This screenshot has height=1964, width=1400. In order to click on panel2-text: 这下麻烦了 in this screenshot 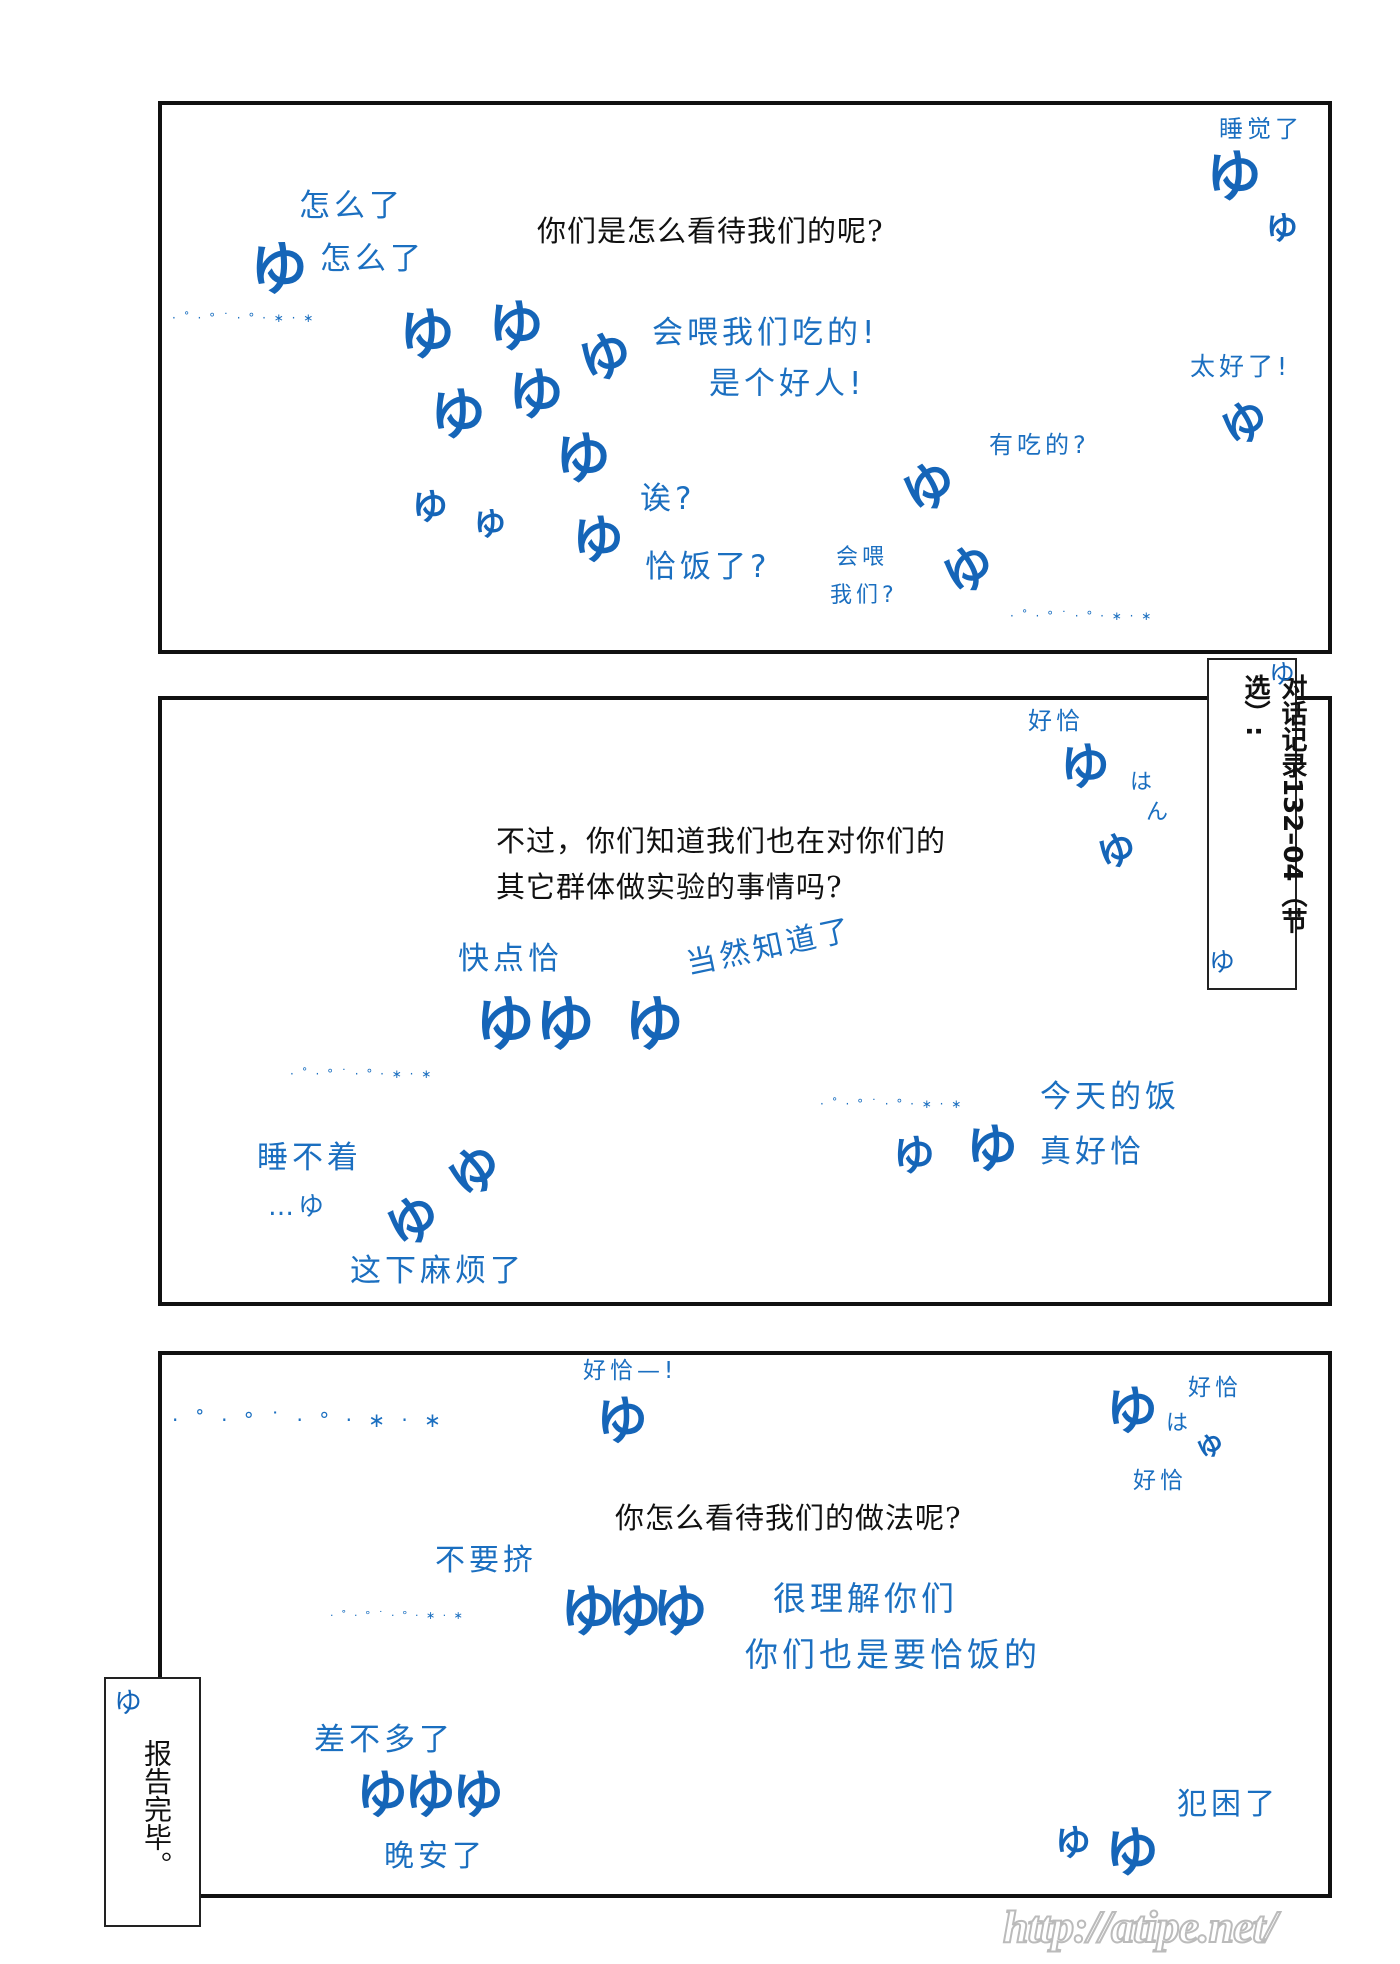, I will do `click(437, 1271)`.